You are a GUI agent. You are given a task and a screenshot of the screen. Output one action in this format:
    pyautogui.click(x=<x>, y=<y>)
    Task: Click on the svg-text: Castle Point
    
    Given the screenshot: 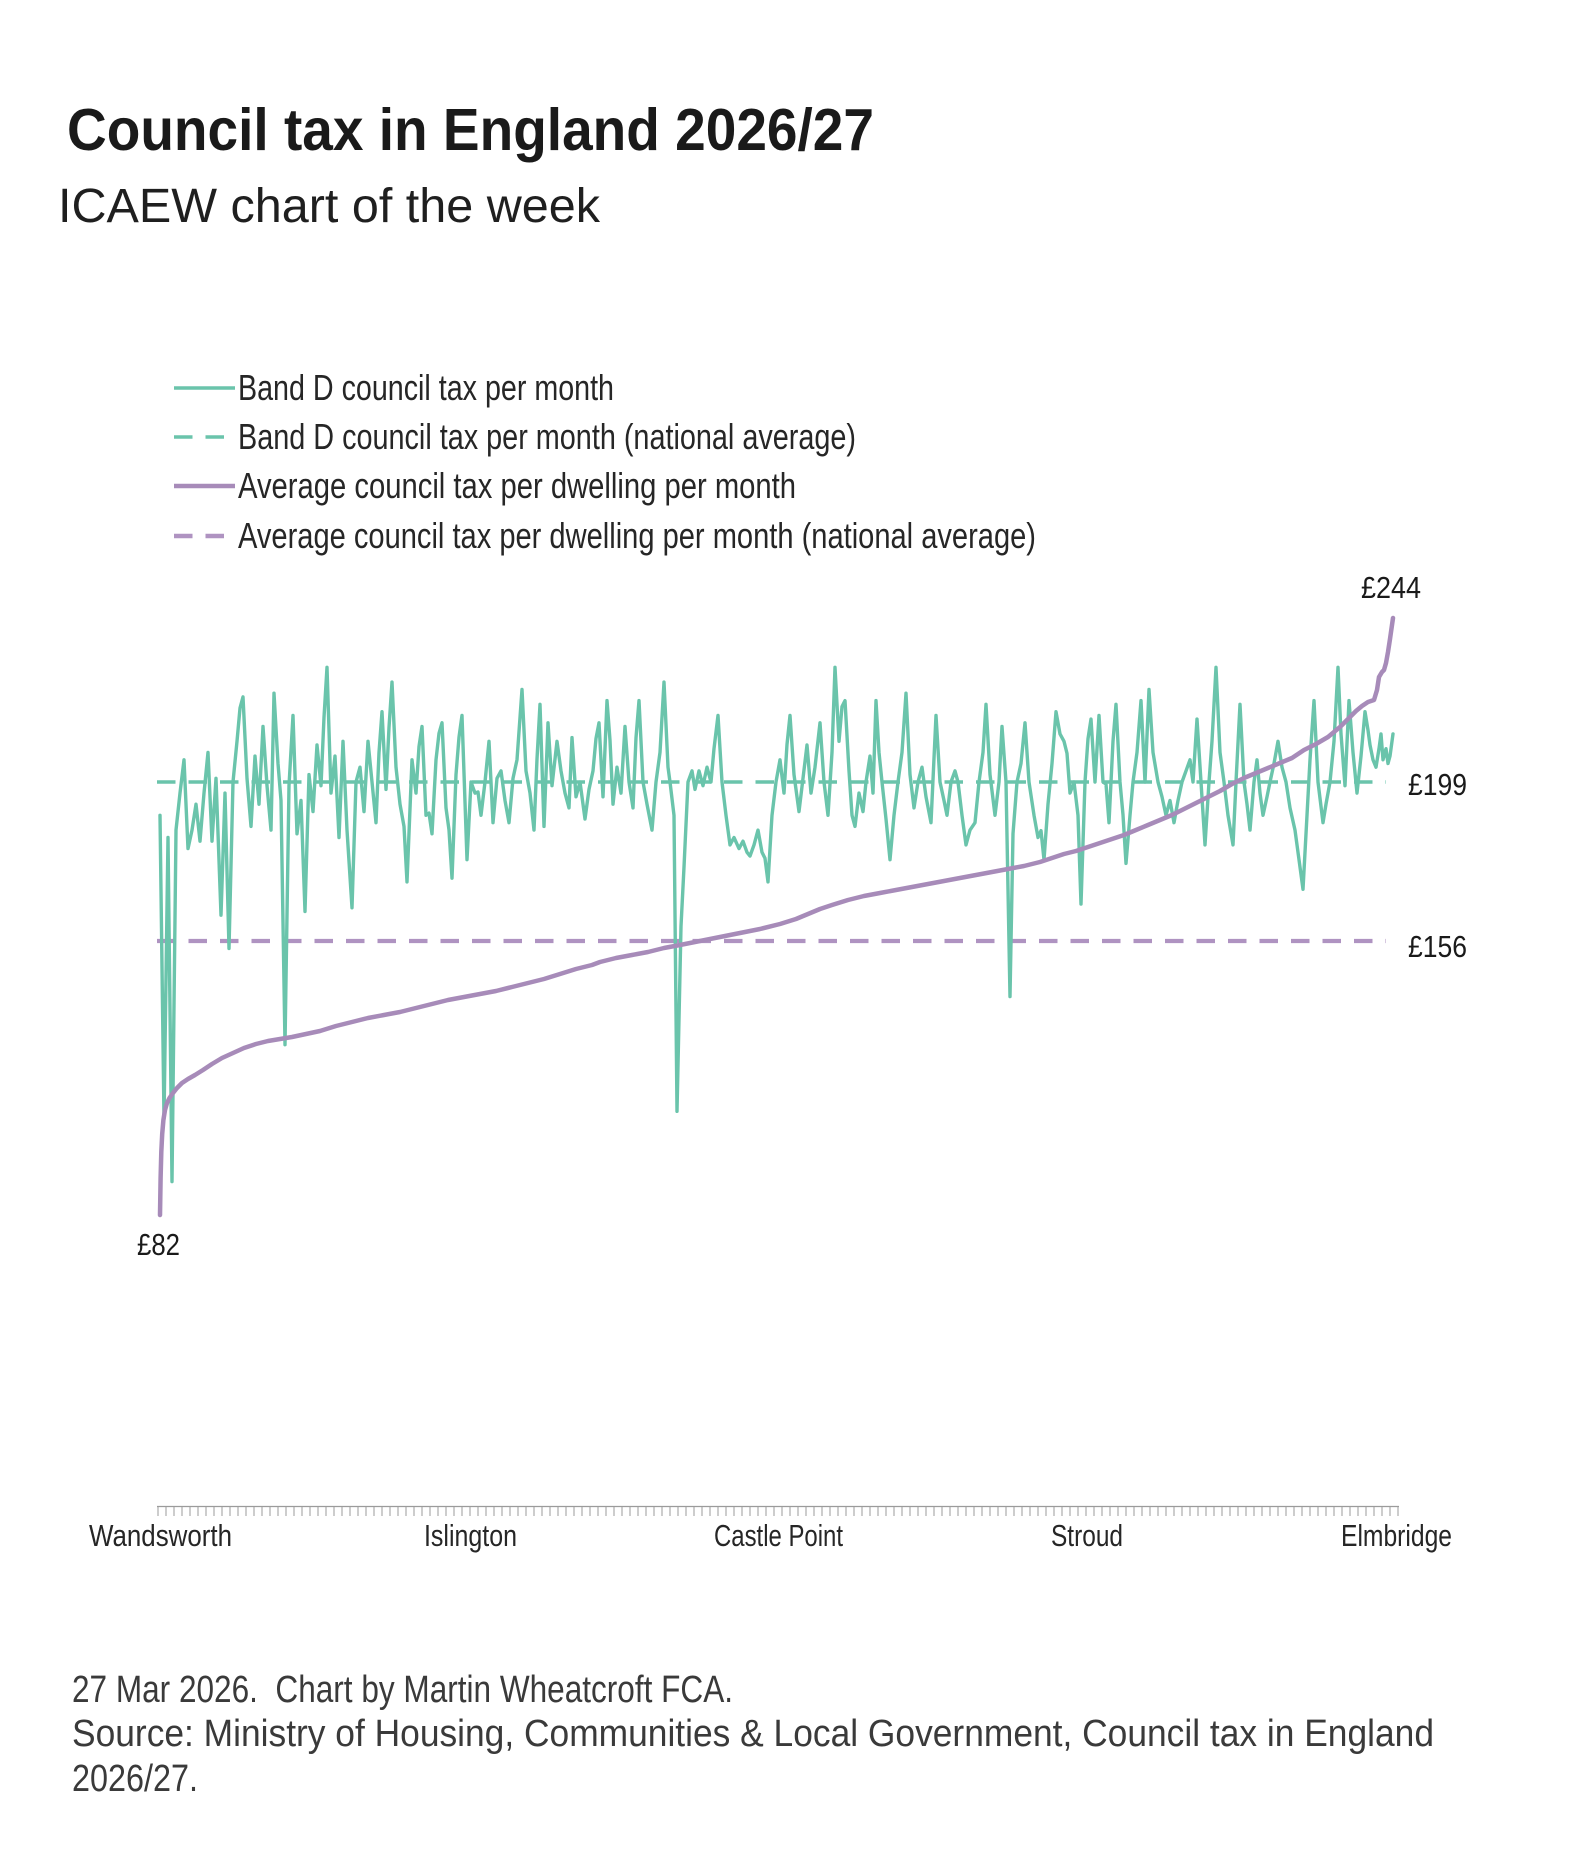 What is the action you would take?
    pyautogui.click(x=778, y=1535)
    